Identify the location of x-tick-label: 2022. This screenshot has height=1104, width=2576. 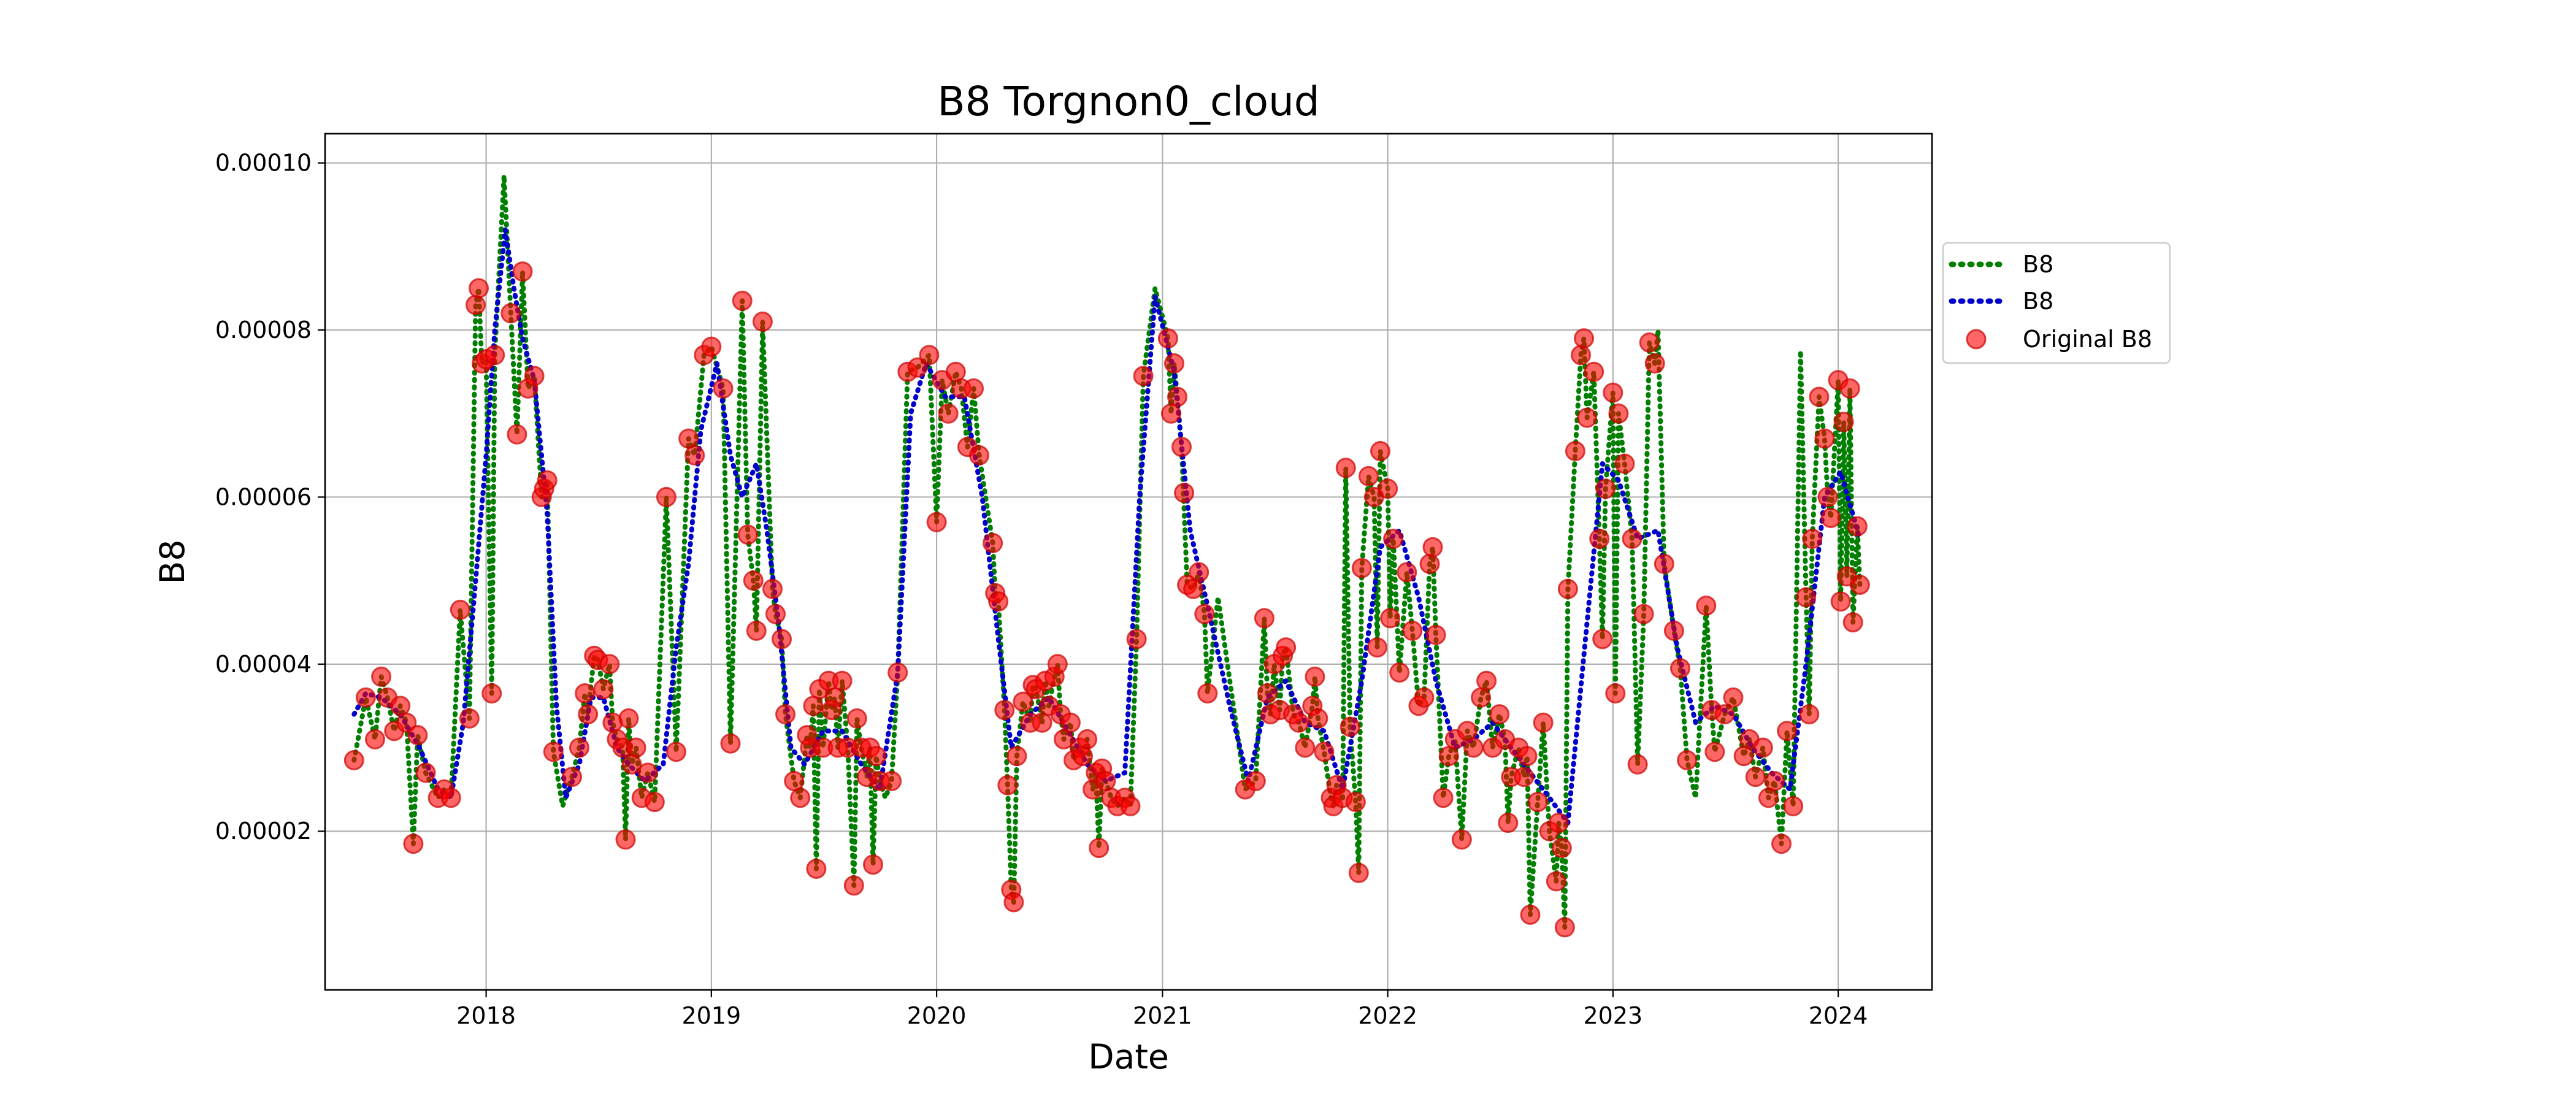
(1387, 1015).